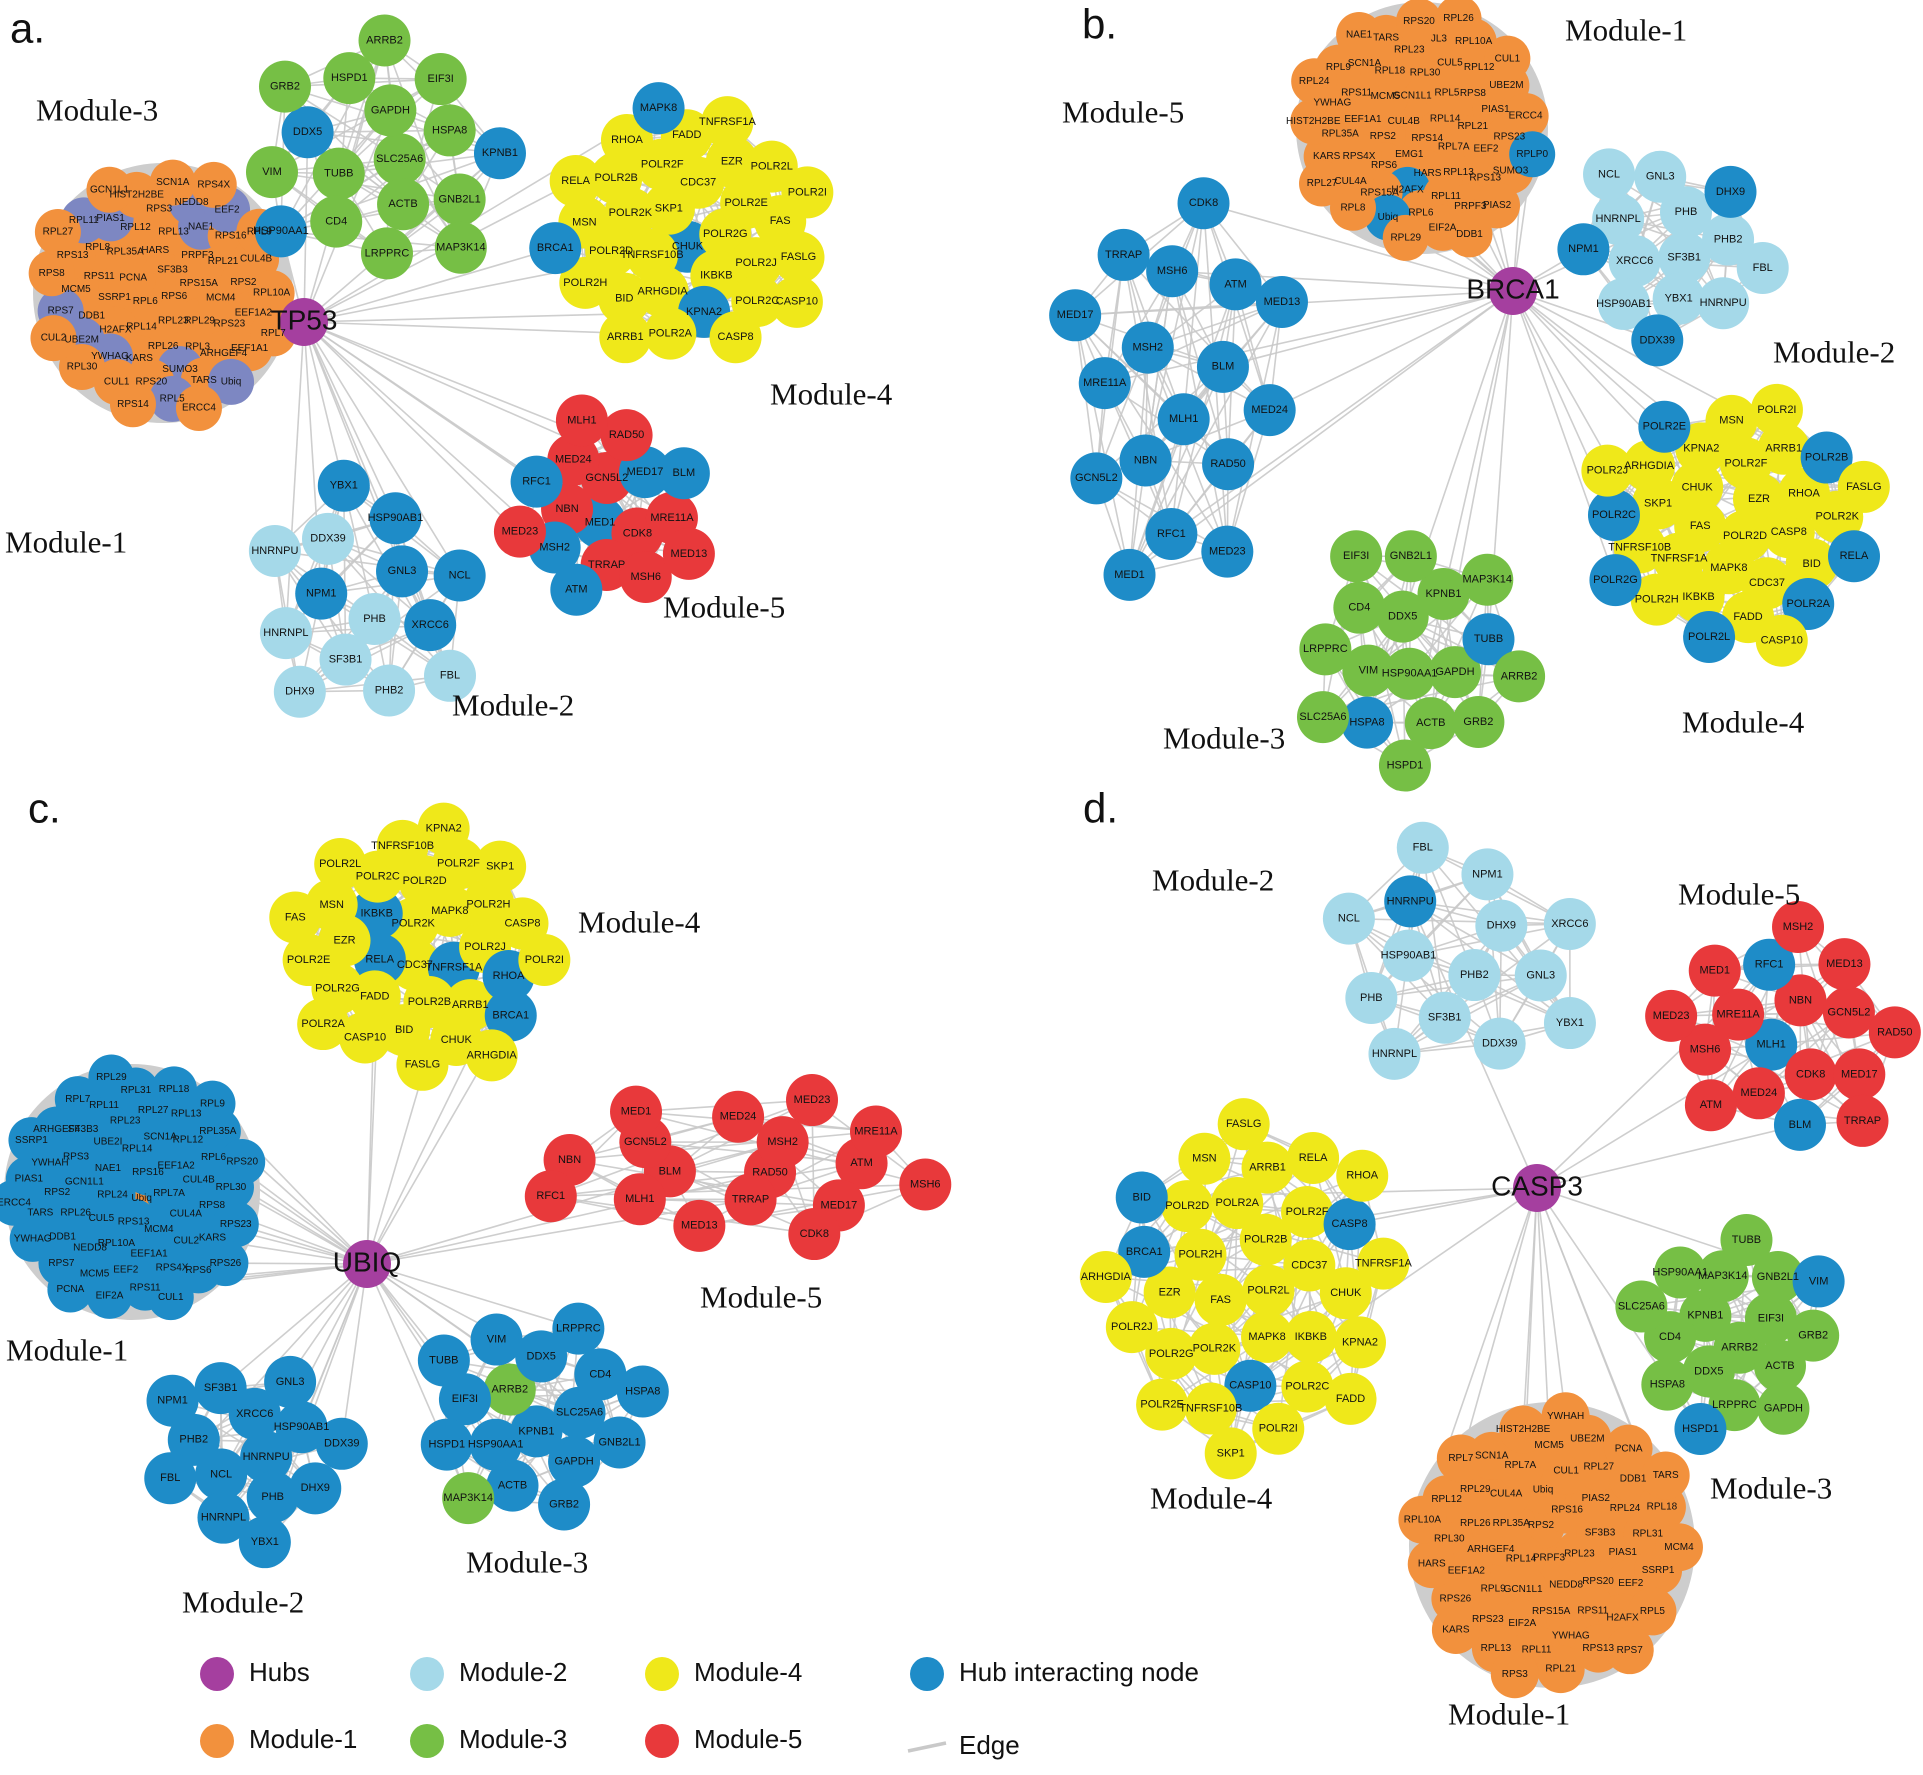 The width and height of the screenshot is (1923, 1775). Describe the element at coordinates (1409, 673) in the screenshot. I see `node-HSP90AA1` at that location.